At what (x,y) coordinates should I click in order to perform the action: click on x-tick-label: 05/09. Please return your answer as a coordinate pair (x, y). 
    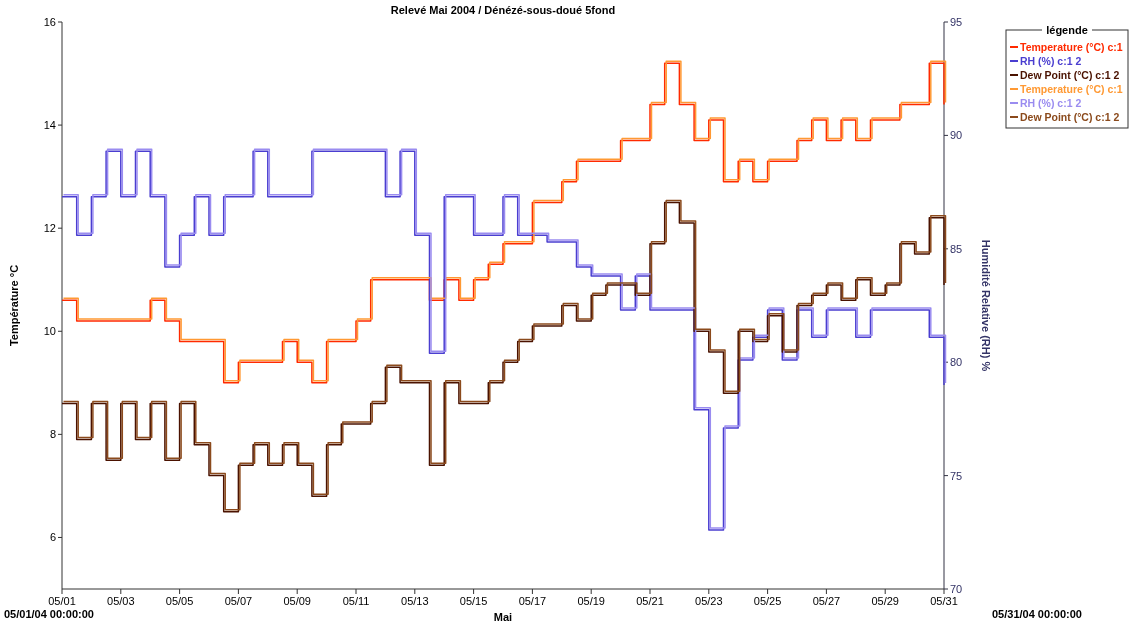
    Looking at the image, I should click on (297, 601).